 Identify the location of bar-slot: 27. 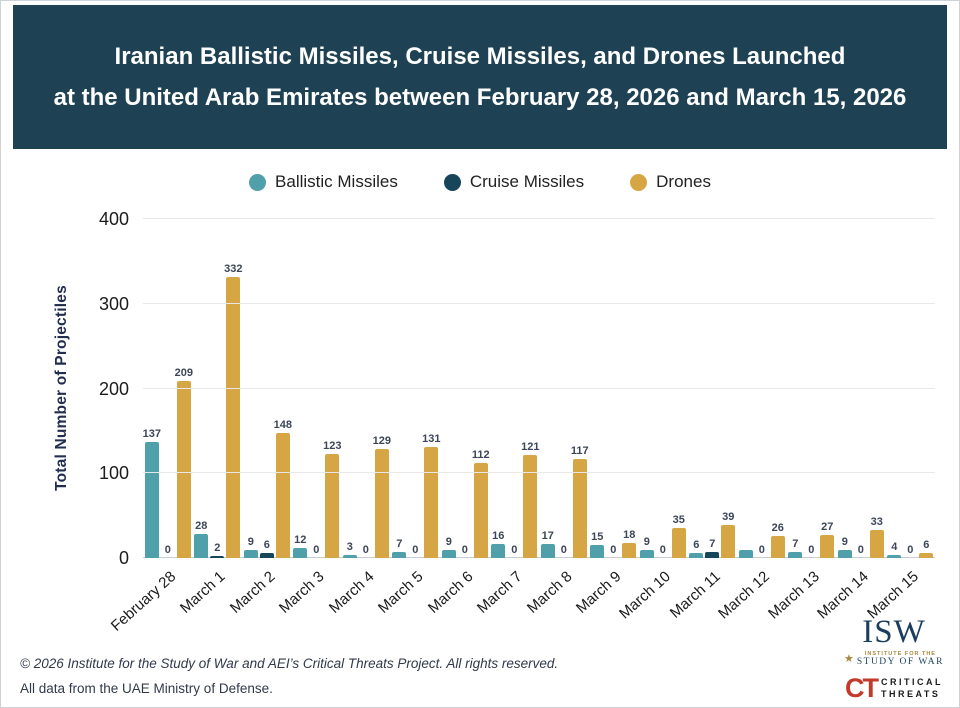
(827, 539).